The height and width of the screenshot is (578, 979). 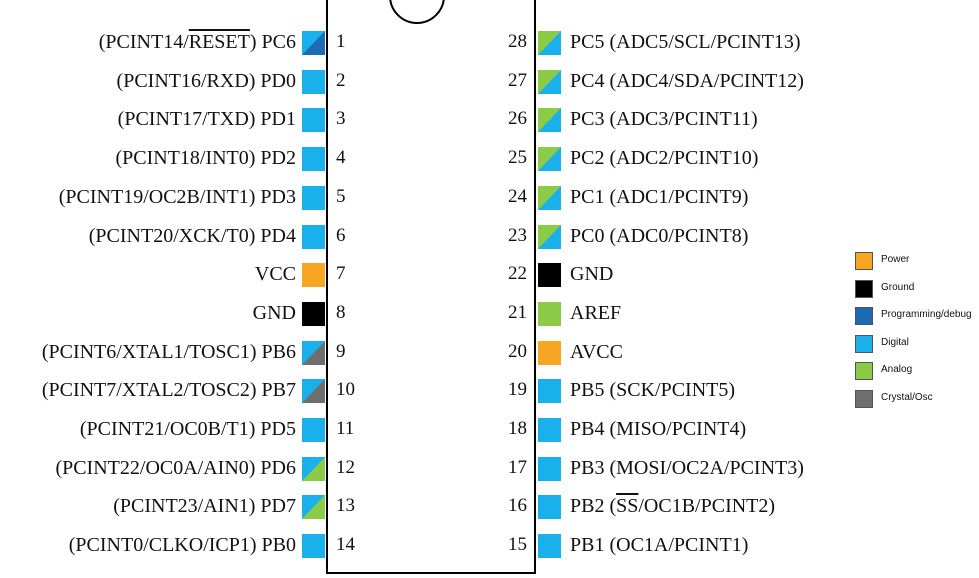 What do you see at coordinates (341, 41) in the screenshot?
I see `pin-1-number: 1` at bounding box center [341, 41].